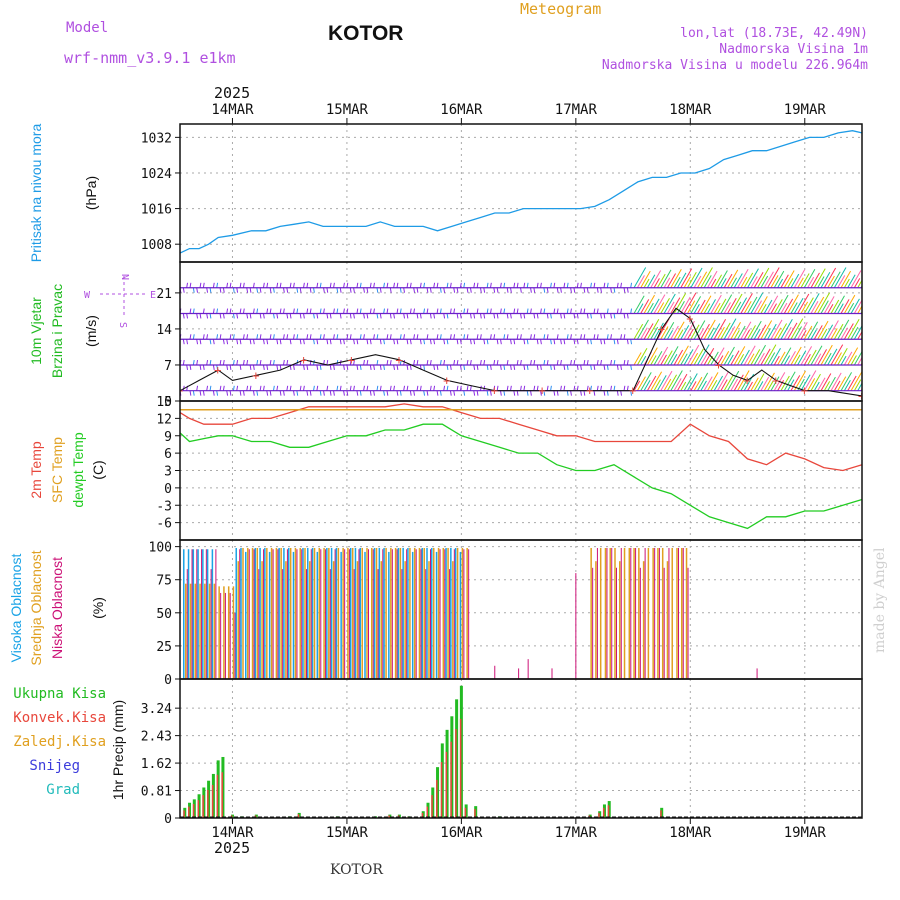 The height and width of the screenshot is (900, 900). What do you see at coordinates (164, 524) in the screenshot?
I see `y-tick-label: -6` at bounding box center [164, 524].